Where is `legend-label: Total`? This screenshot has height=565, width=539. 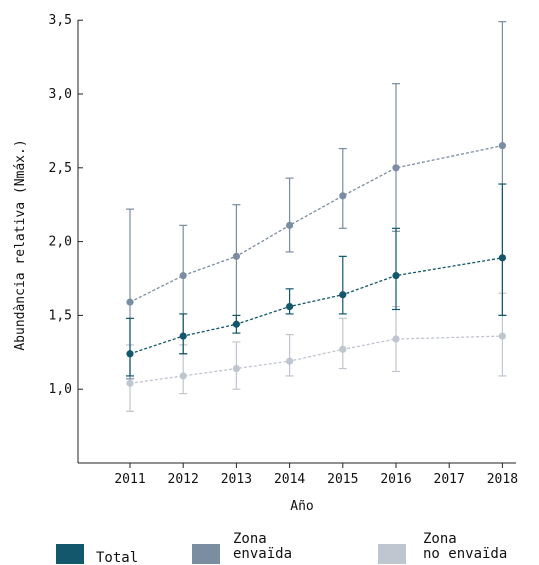
legend-label: Total is located at coordinates (117, 557).